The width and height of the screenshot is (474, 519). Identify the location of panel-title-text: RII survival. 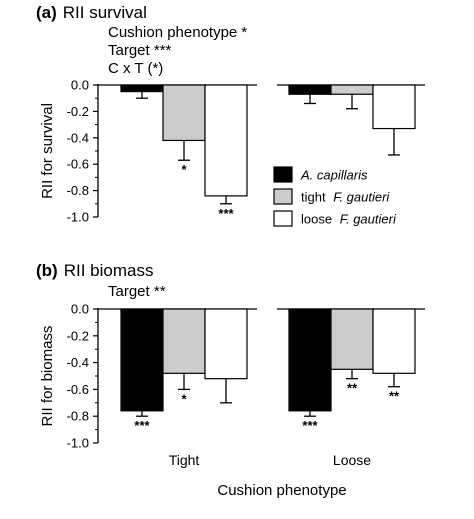
(105, 12).